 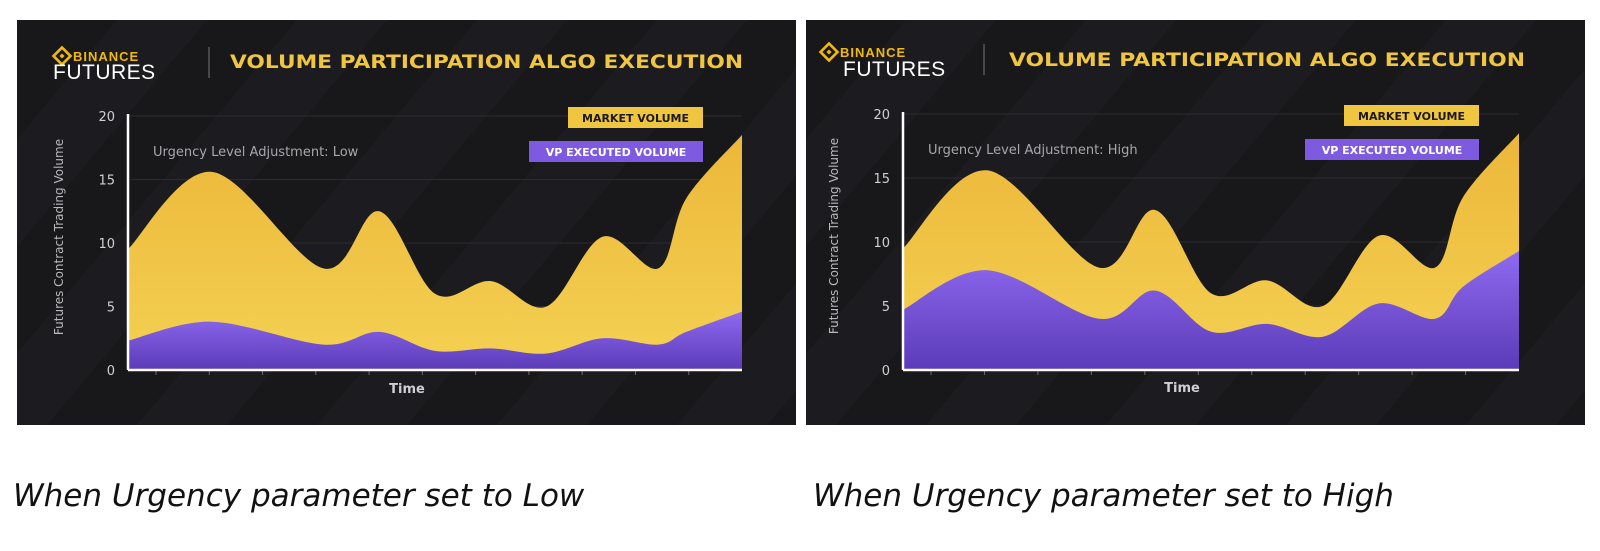 I want to click on caption-low: When Urgency parameter set to Low, so click(x=299, y=496).